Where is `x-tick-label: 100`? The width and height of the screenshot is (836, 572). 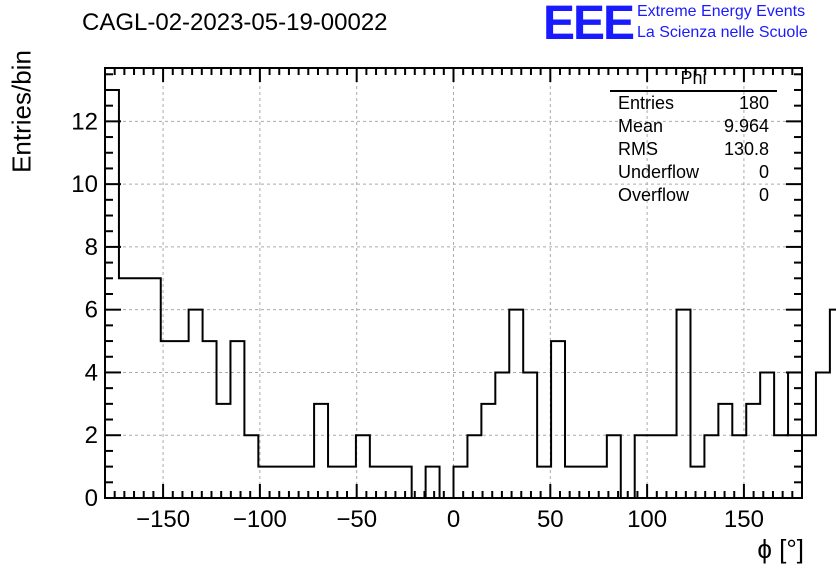 x-tick-label: 100 is located at coordinates (647, 519).